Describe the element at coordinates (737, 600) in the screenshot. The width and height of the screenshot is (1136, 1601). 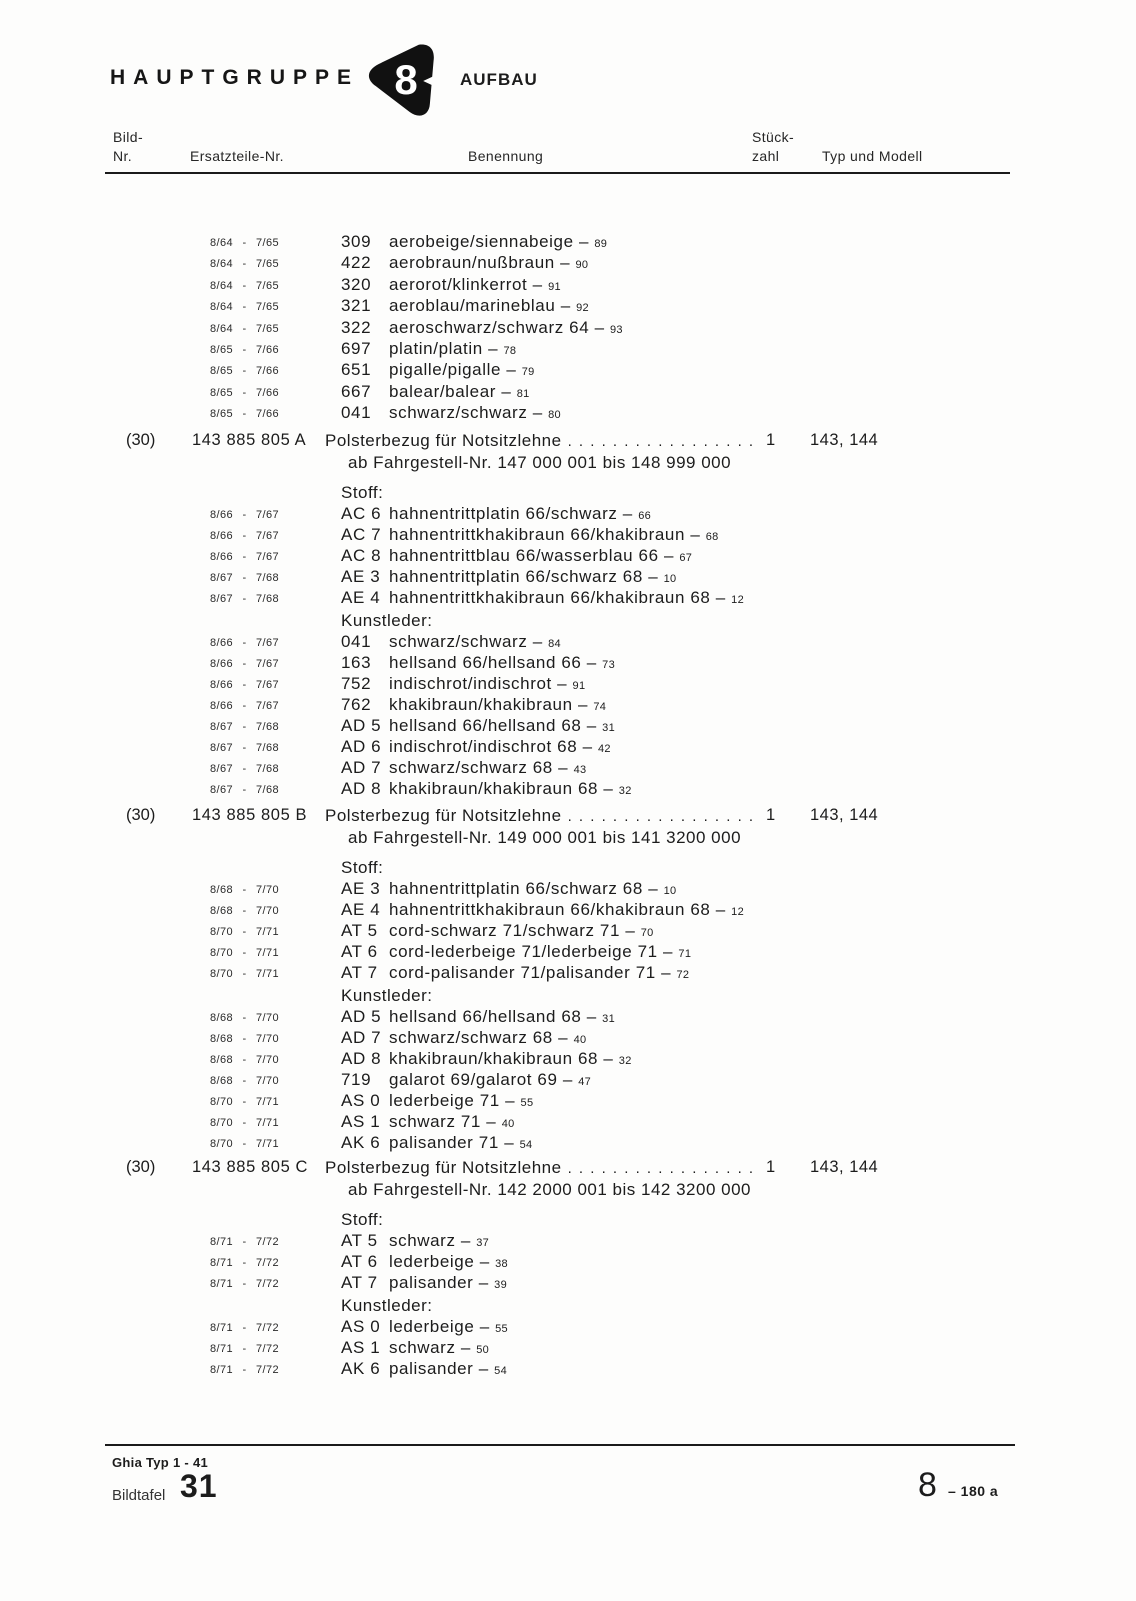
I see `color-ref-number: 12` at that location.